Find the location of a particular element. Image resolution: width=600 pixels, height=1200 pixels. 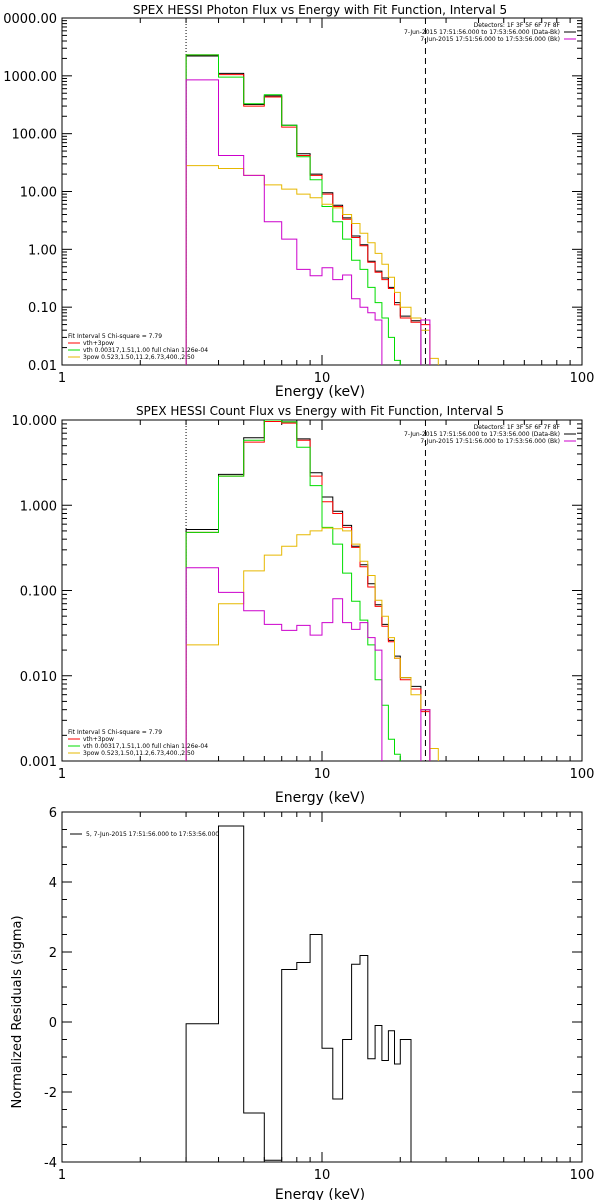

count-flux-xlabel: Energy (keV) is located at coordinates (320, 798).